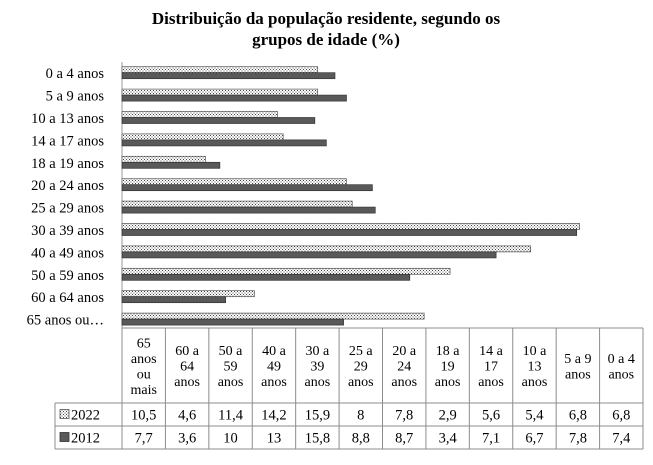 This screenshot has width=653, height=465. What do you see at coordinates (534, 416) in the screenshot?
I see `table-cell: 5,4` at bounding box center [534, 416].